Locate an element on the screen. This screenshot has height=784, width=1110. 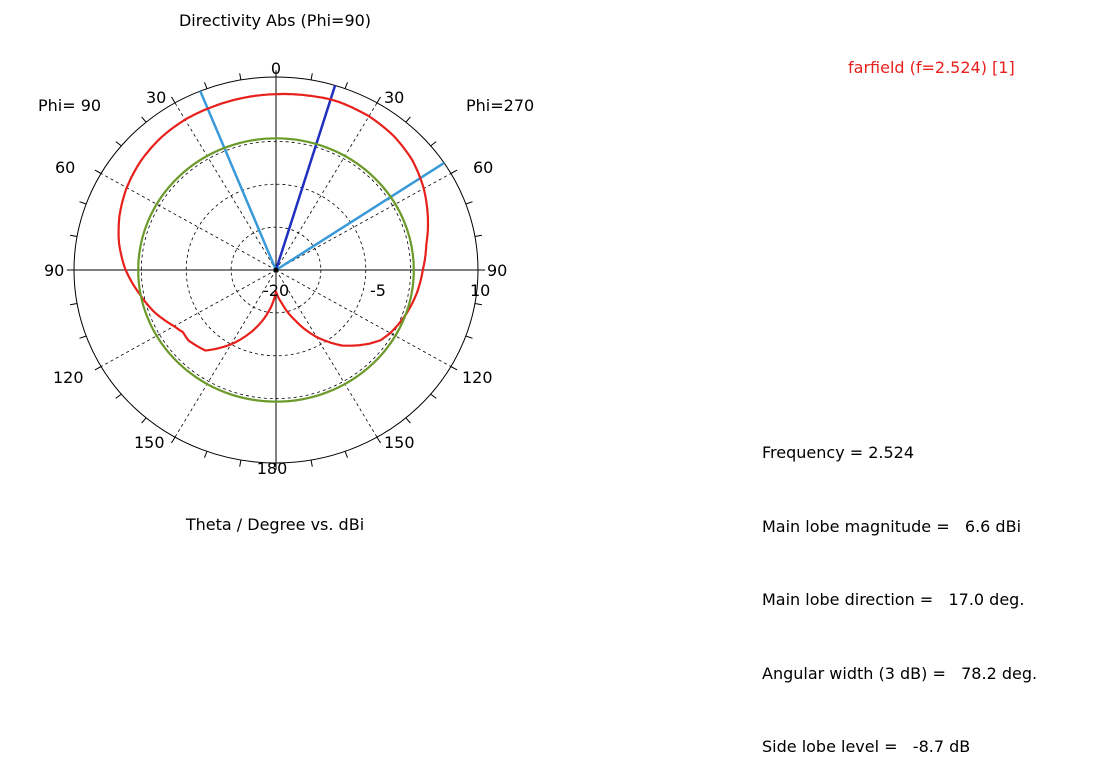
legend-entry: farfield (f=2.524) [1] is located at coordinates (931, 67).